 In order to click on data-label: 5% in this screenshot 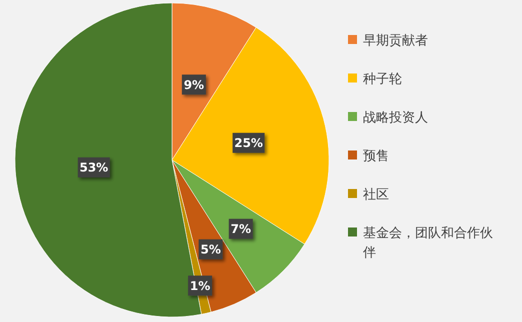, I will do `click(210, 249)`.